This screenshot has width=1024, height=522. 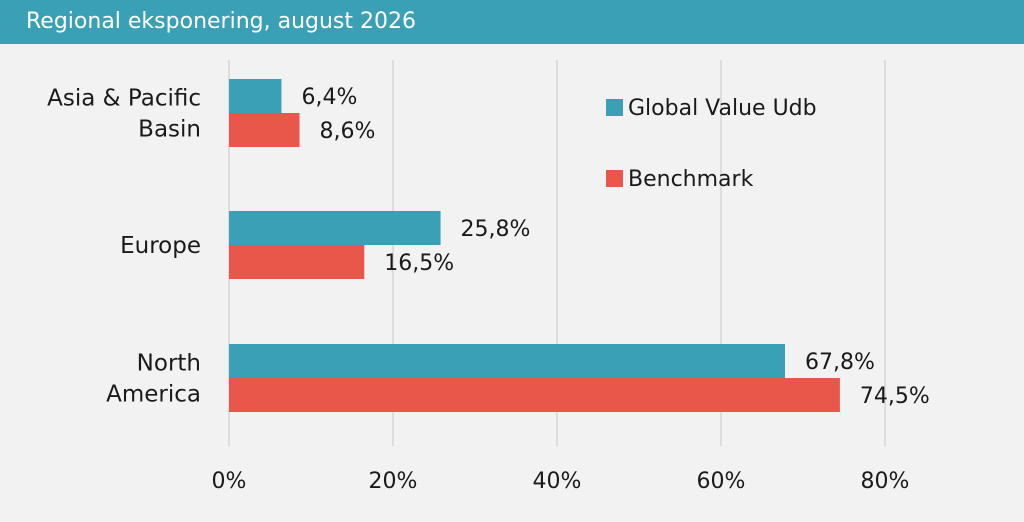 I want to click on category-label: Europe, so click(x=160, y=246).